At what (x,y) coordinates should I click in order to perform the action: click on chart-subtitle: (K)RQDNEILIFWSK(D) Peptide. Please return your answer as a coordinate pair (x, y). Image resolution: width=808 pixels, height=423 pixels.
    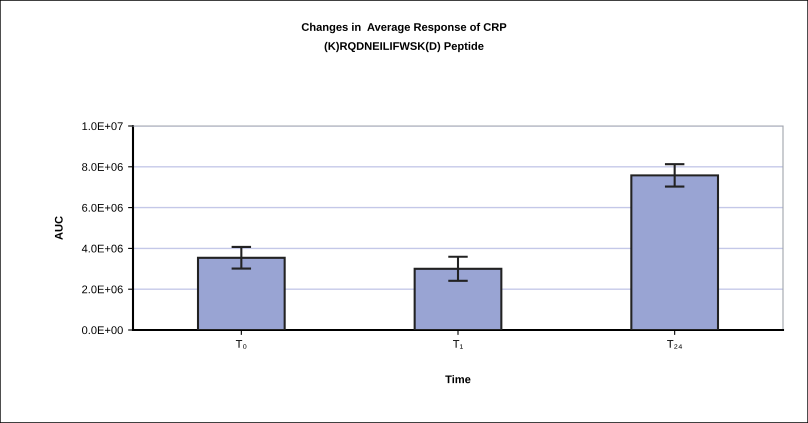
    Looking at the image, I should click on (404, 47).